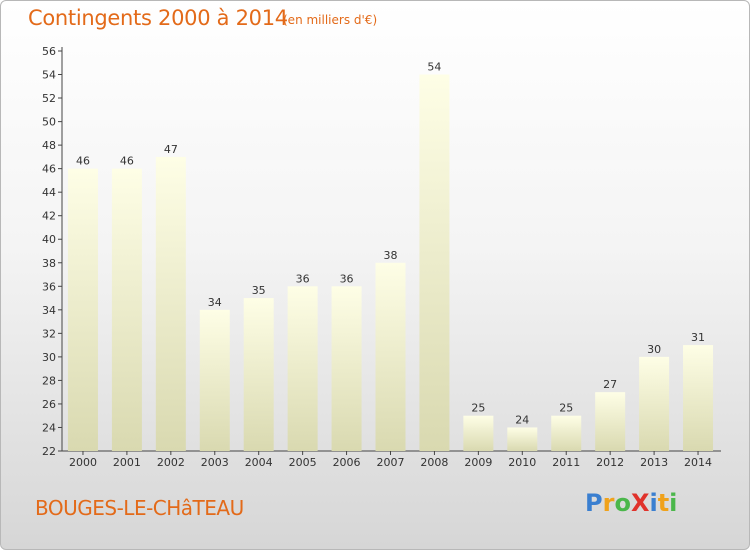 The width and height of the screenshot is (750, 550). What do you see at coordinates (83, 462) in the screenshot?
I see `x-tick-label-2000: 2000` at bounding box center [83, 462].